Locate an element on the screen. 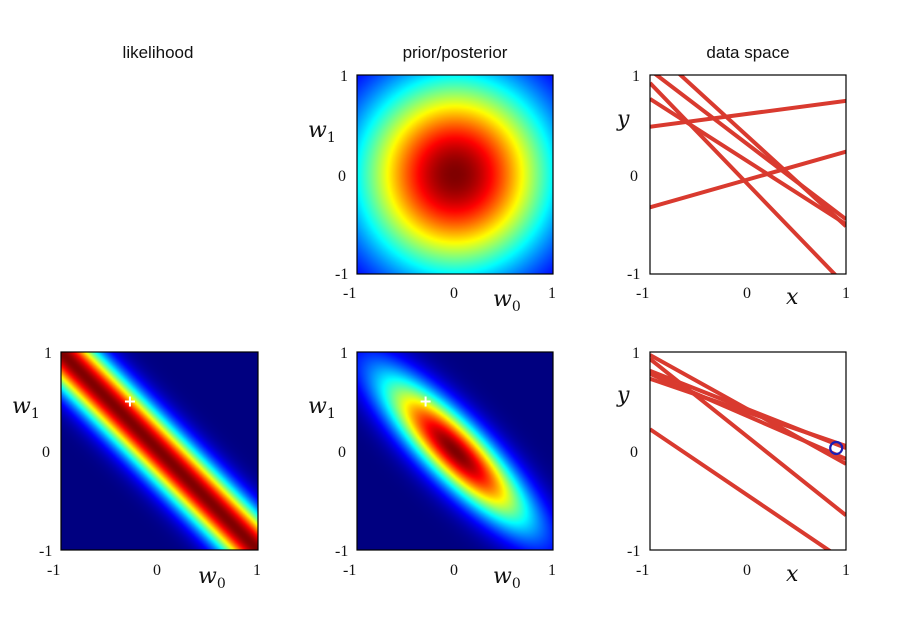 The image size is (914, 622). prior-xtick-right: 1 is located at coordinates (552, 293).